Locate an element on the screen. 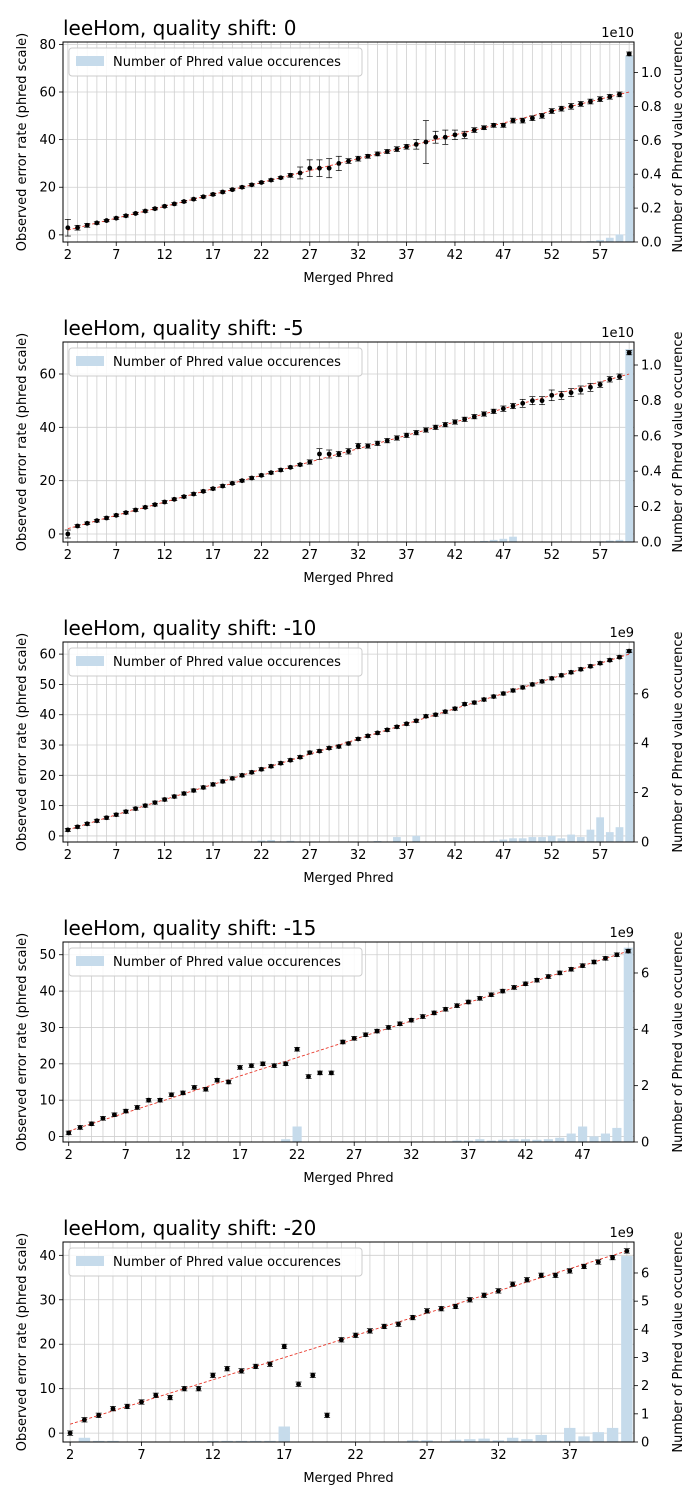 The height and width of the screenshot is (1504, 700). y-tick-label: 30 is located at coordinates (47, 746).